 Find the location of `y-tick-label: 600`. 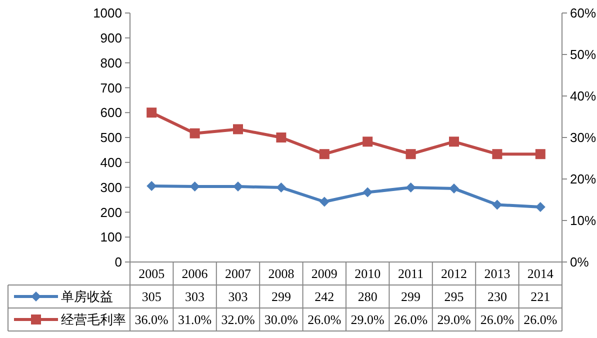

y-tick-label: 600 is located at coordinates (111, 112).